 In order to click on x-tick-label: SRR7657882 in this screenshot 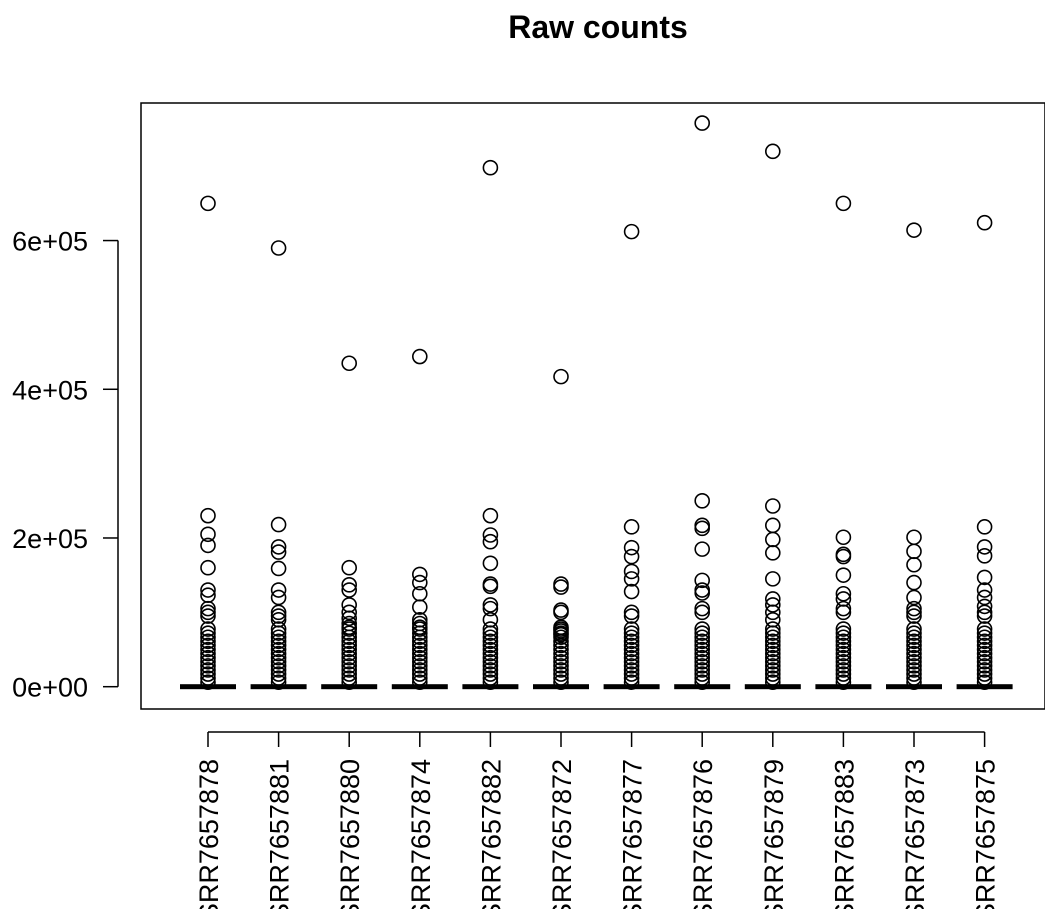, I will do `click(491, 834)`.